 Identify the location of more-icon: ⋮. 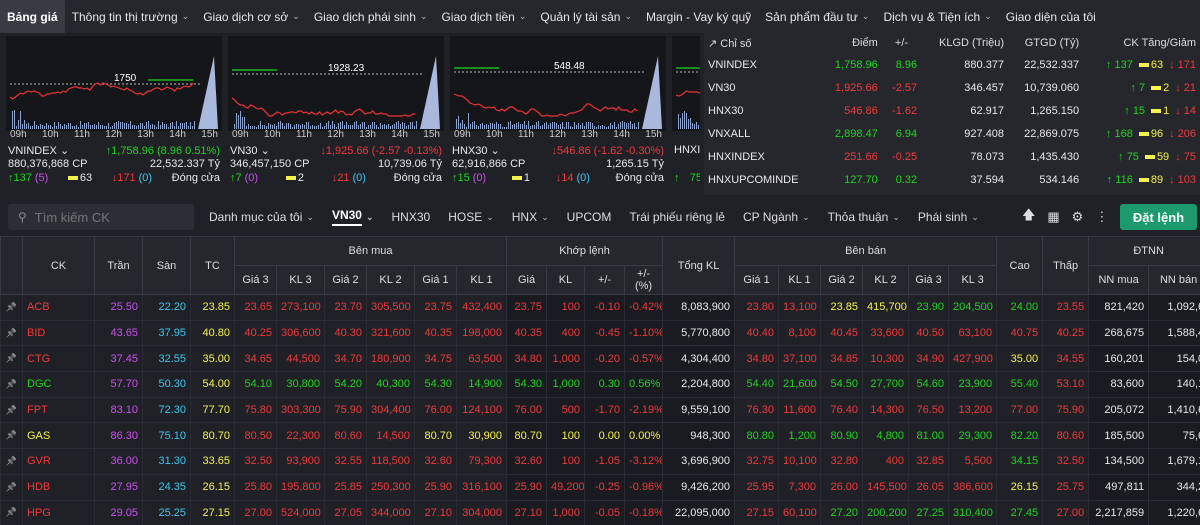
(1102, 216).